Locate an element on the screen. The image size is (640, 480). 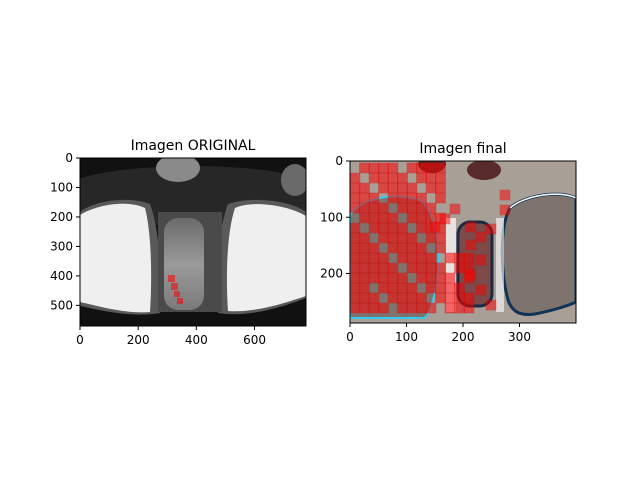
y-tick-label: 300 is located at coordinates (61, 246).